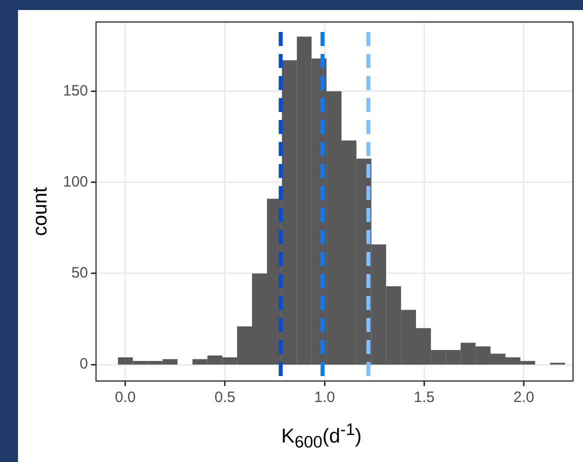 This screenshot has width=583, height=462. Describe the element at coordinates (225, 397) in the screenshot. I see `x-tick-label: 0.5` at that location.